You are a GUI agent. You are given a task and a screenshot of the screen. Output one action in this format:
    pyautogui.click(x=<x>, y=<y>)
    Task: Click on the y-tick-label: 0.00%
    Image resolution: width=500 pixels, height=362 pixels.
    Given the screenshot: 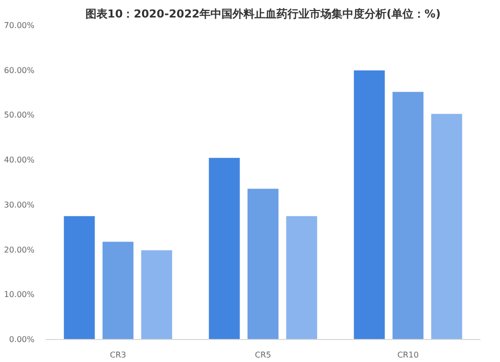 What is the action you would take?
    pyautogui.click(x=22, y=339)
    